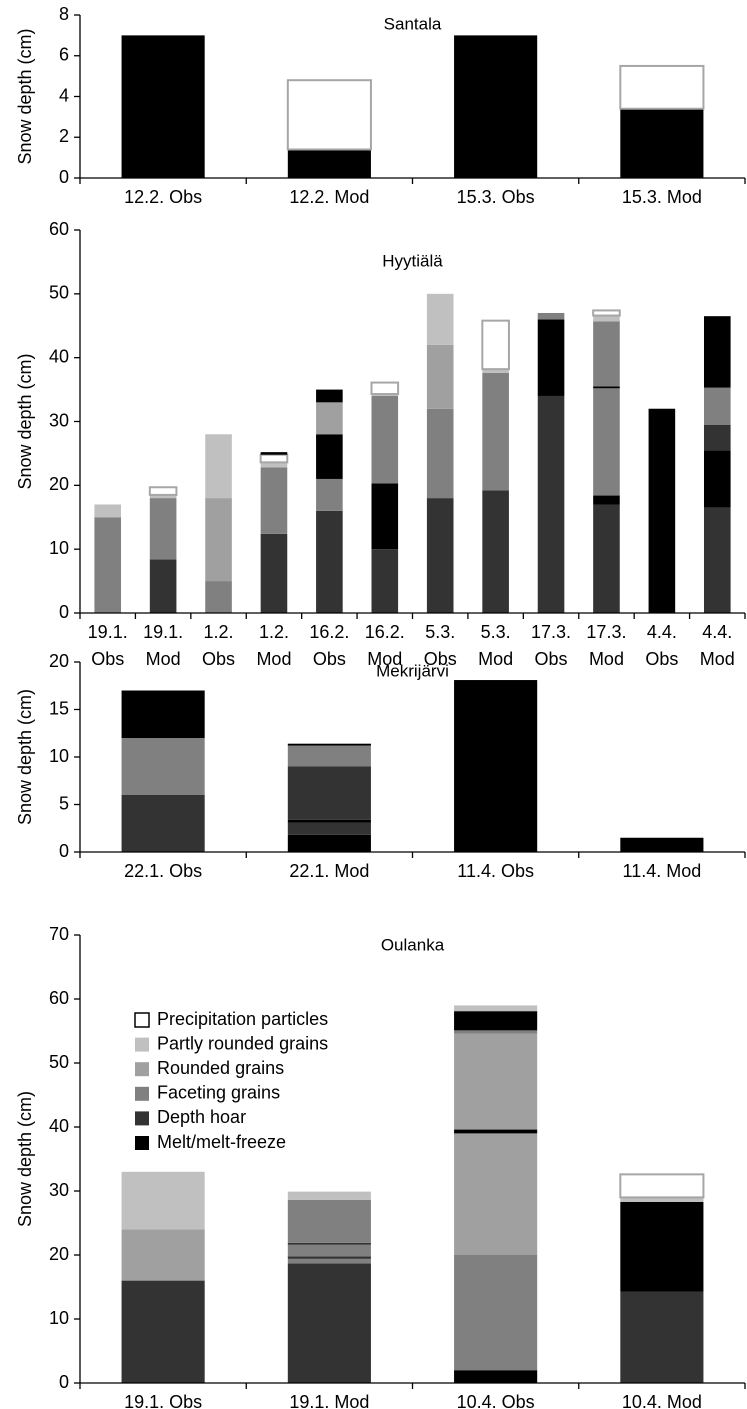 This screenshot has height=1409, width=747. I want to click on x-tick-label: 4.4., so click(662, 632).